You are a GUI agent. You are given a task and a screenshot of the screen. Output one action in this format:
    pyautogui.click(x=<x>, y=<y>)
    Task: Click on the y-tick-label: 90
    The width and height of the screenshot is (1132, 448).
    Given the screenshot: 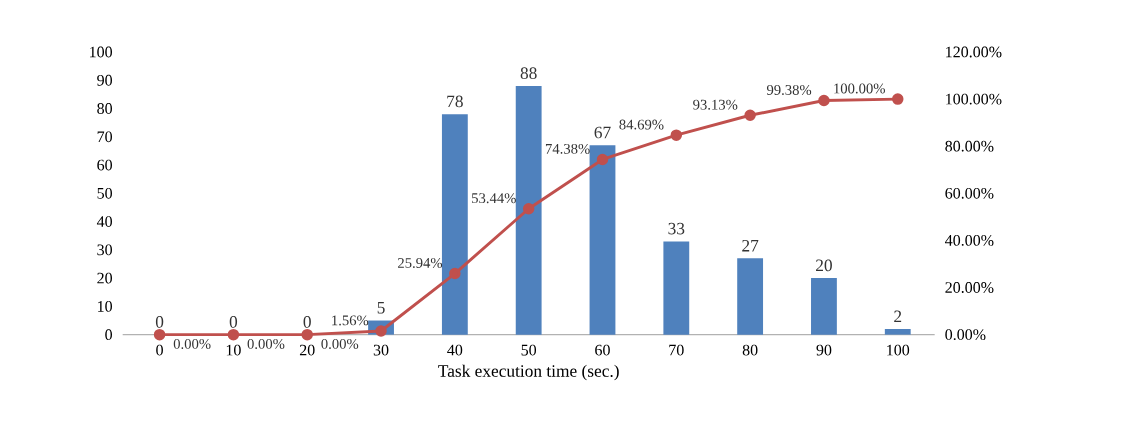 What is the action you would take?
    pyautogui.click(x=105, y=80)
    